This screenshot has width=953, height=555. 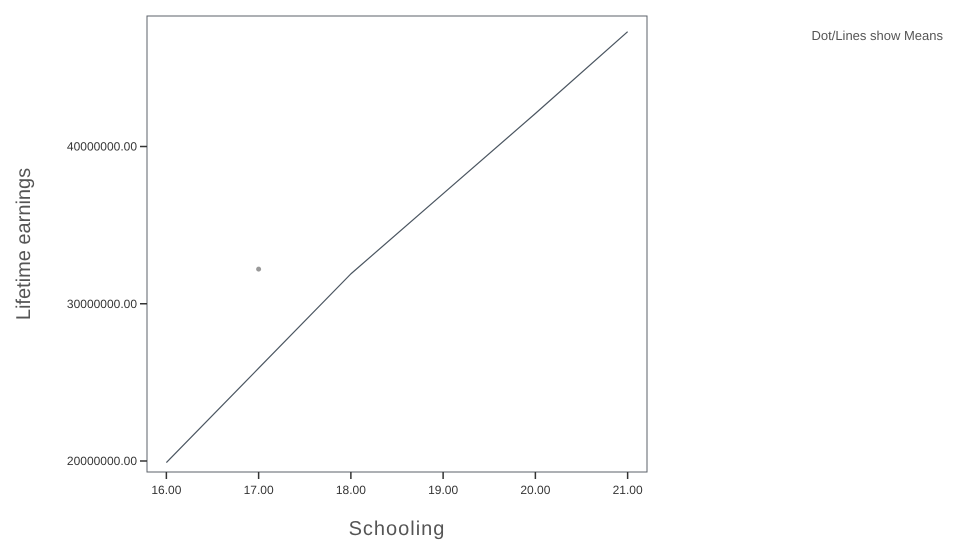 I want to click on y-axis-title: Lifetime earnings, so click(x=24, y=244).